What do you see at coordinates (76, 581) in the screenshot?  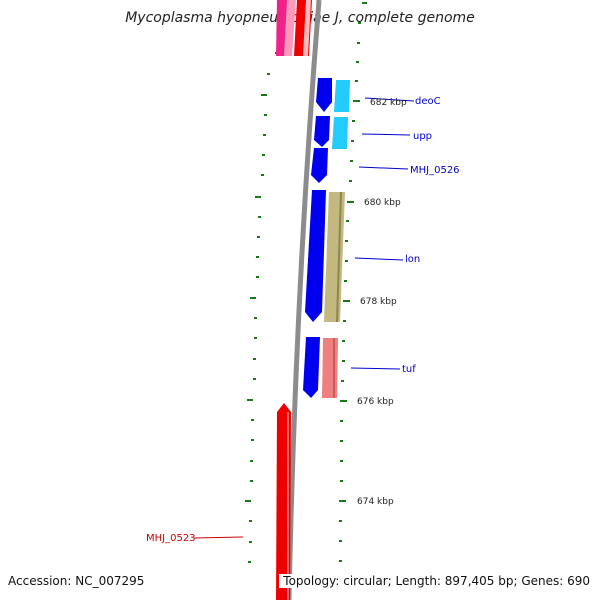 I see `accession-text: Accession: NC_007295` at bounding box center [76, 581].